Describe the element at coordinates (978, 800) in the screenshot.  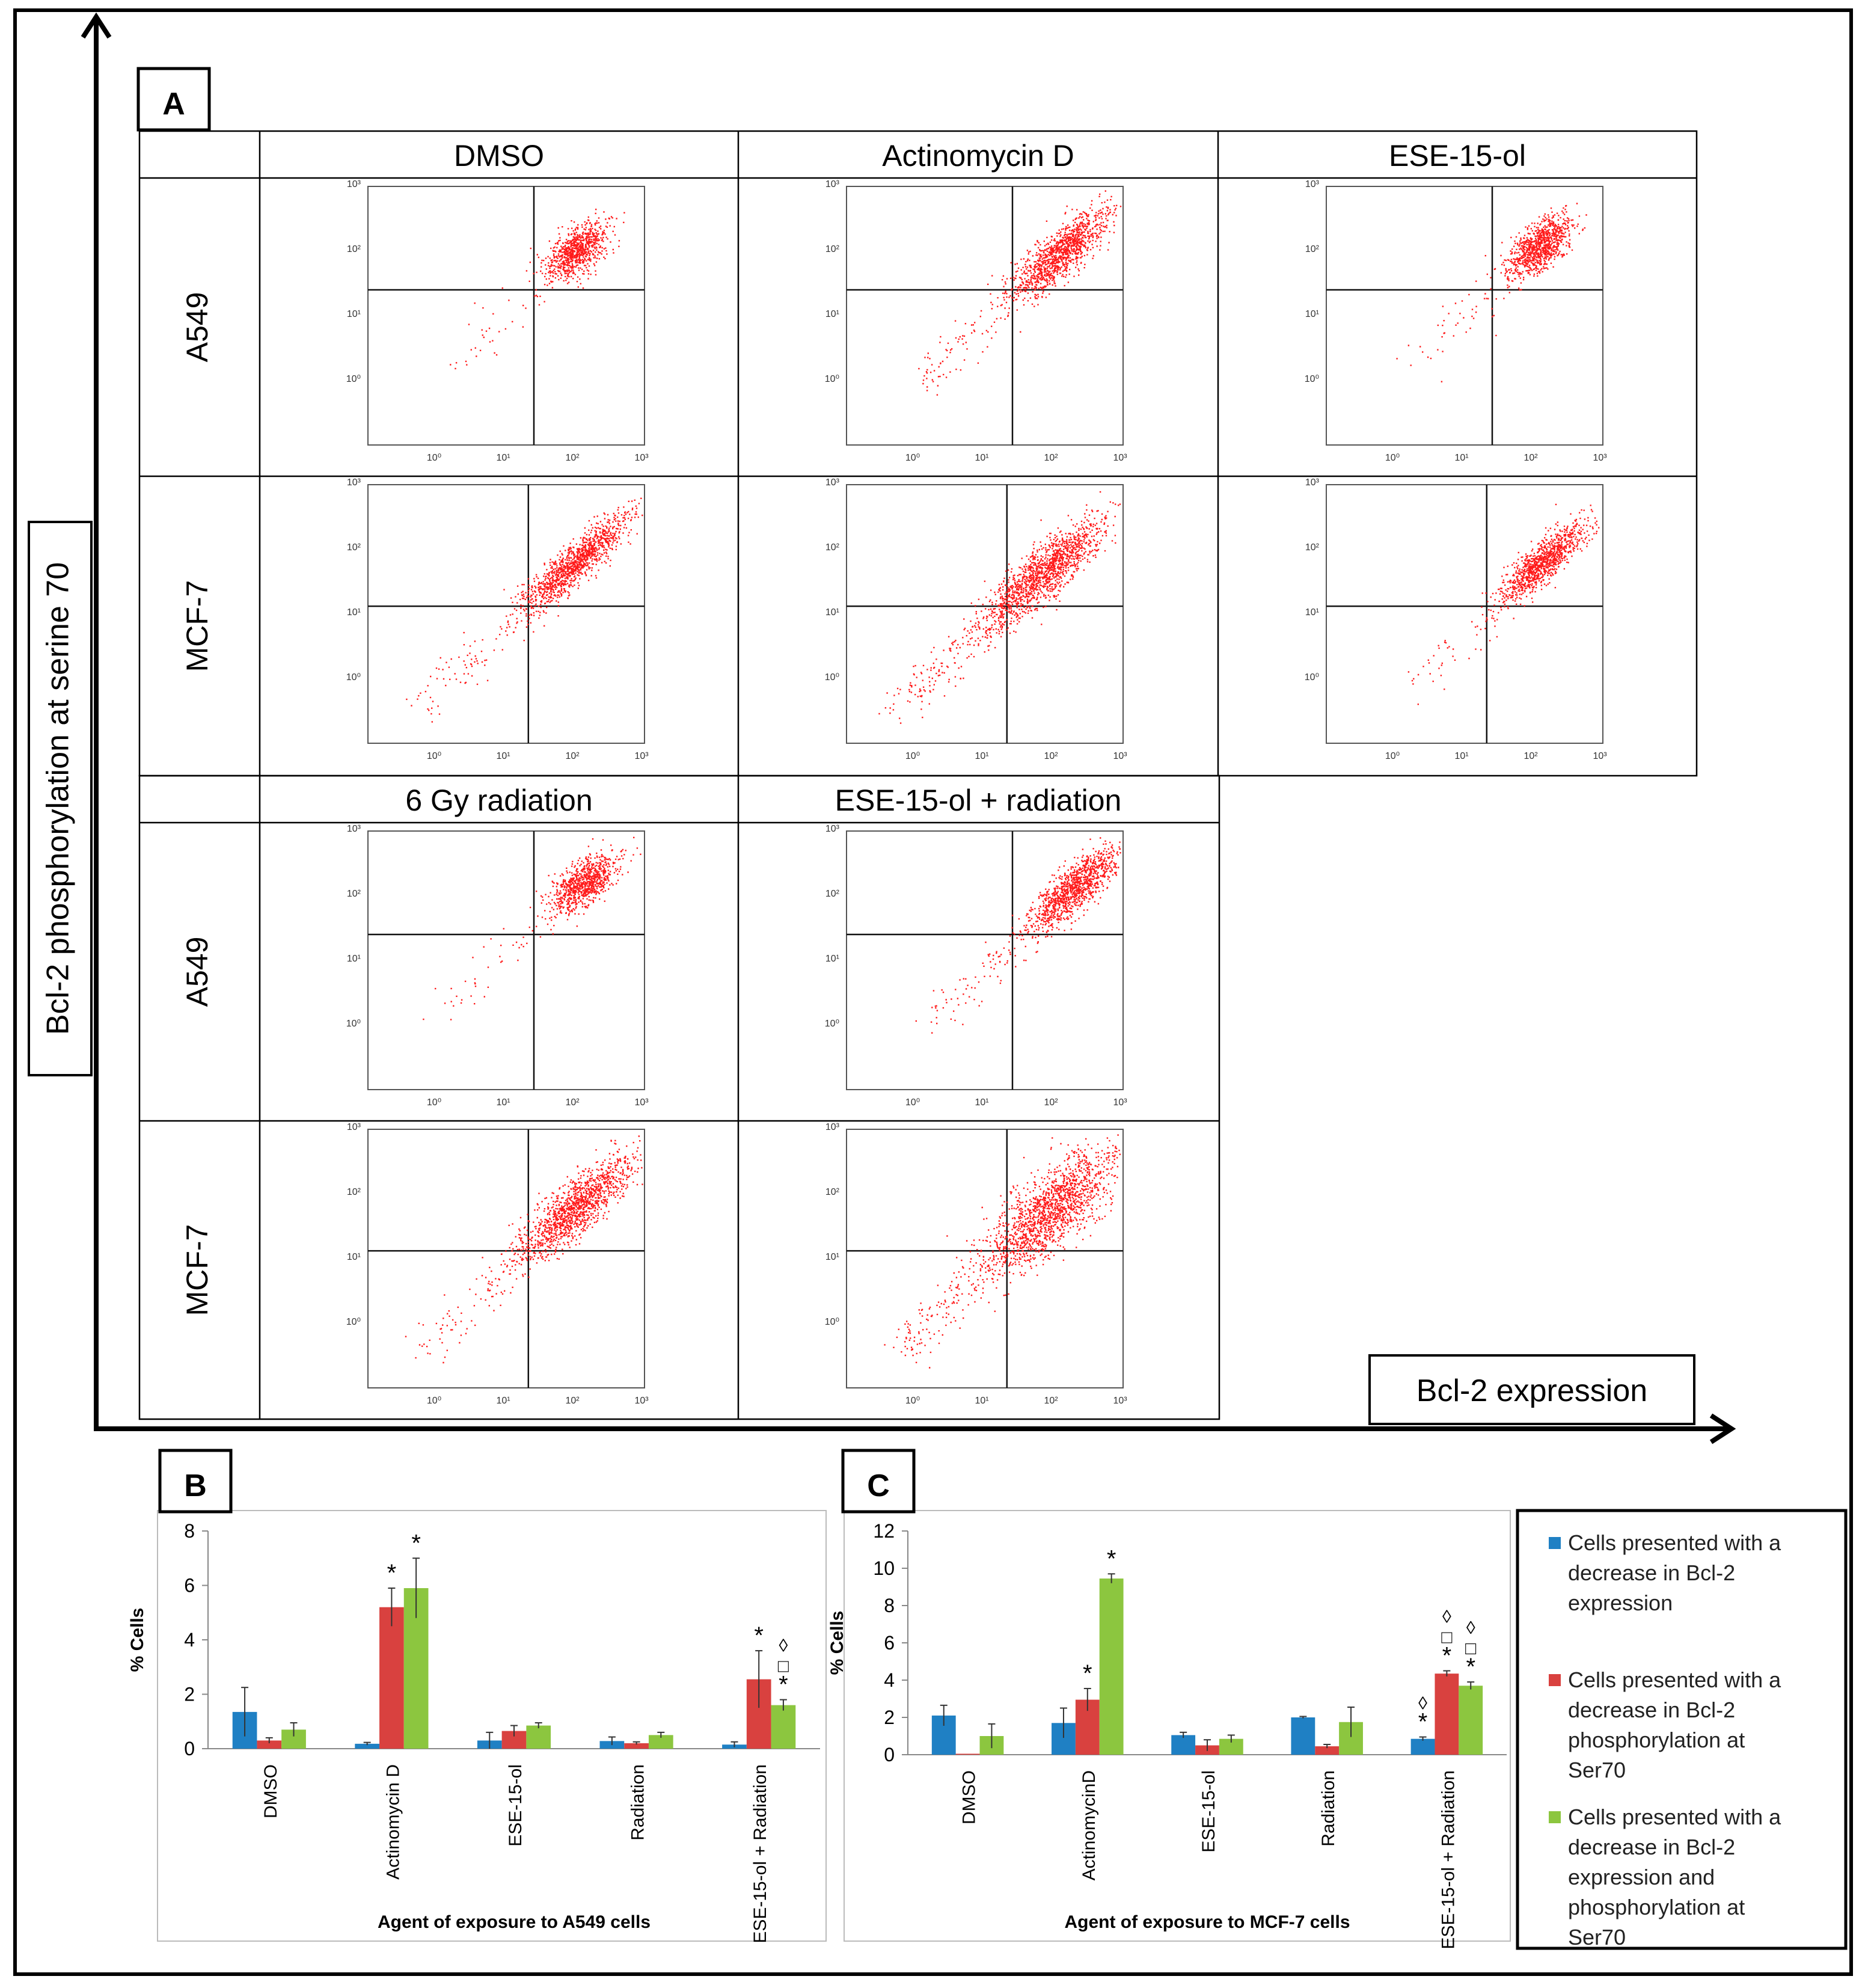
I see `header-ese-15-ol-radiation: ESE-15-ol + radiation` at that location.